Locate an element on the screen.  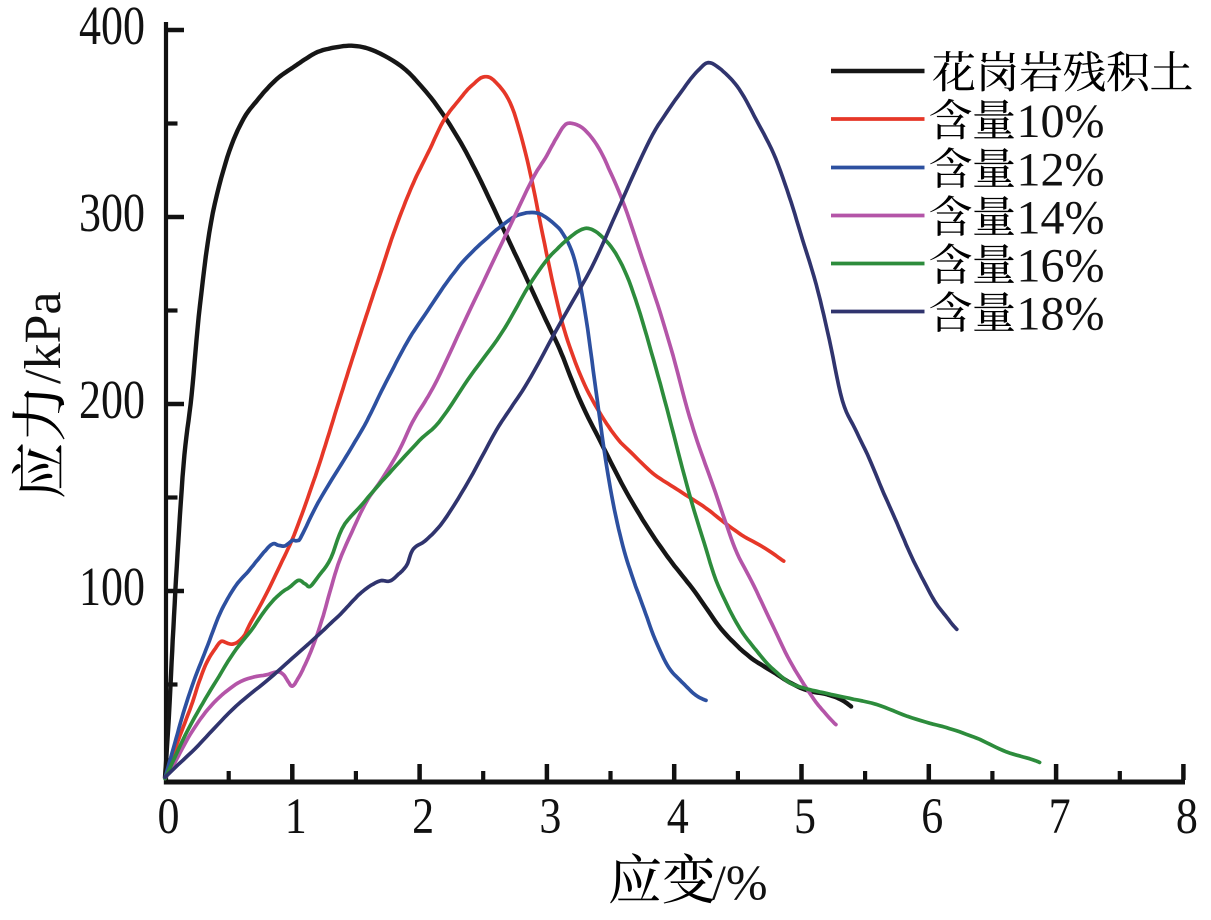
svg-text: 0 is located at coordinates (169, 817).